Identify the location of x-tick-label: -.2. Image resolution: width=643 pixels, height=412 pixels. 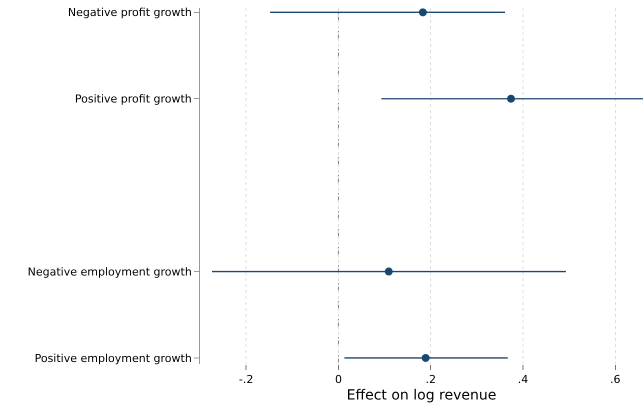
(246, 379).